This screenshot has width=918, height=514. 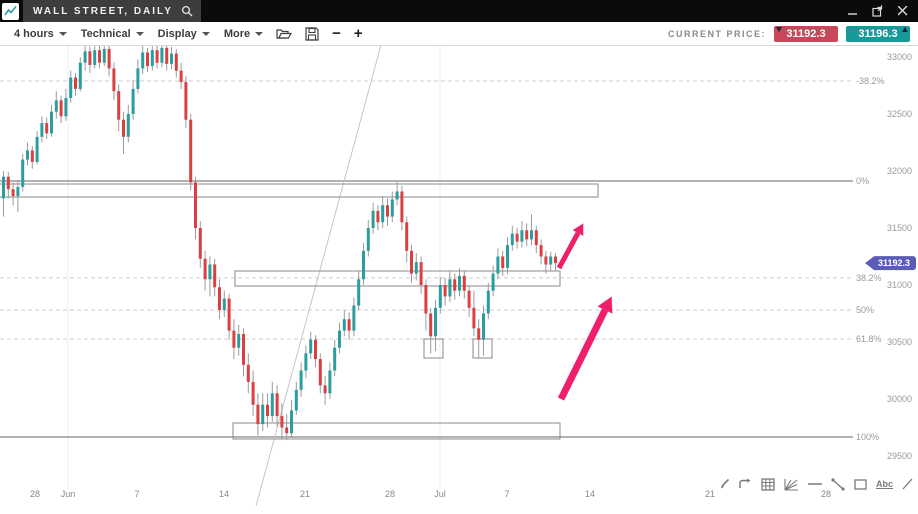 I want to click on price-axis-label: 30000, so click(x=899, y=399).